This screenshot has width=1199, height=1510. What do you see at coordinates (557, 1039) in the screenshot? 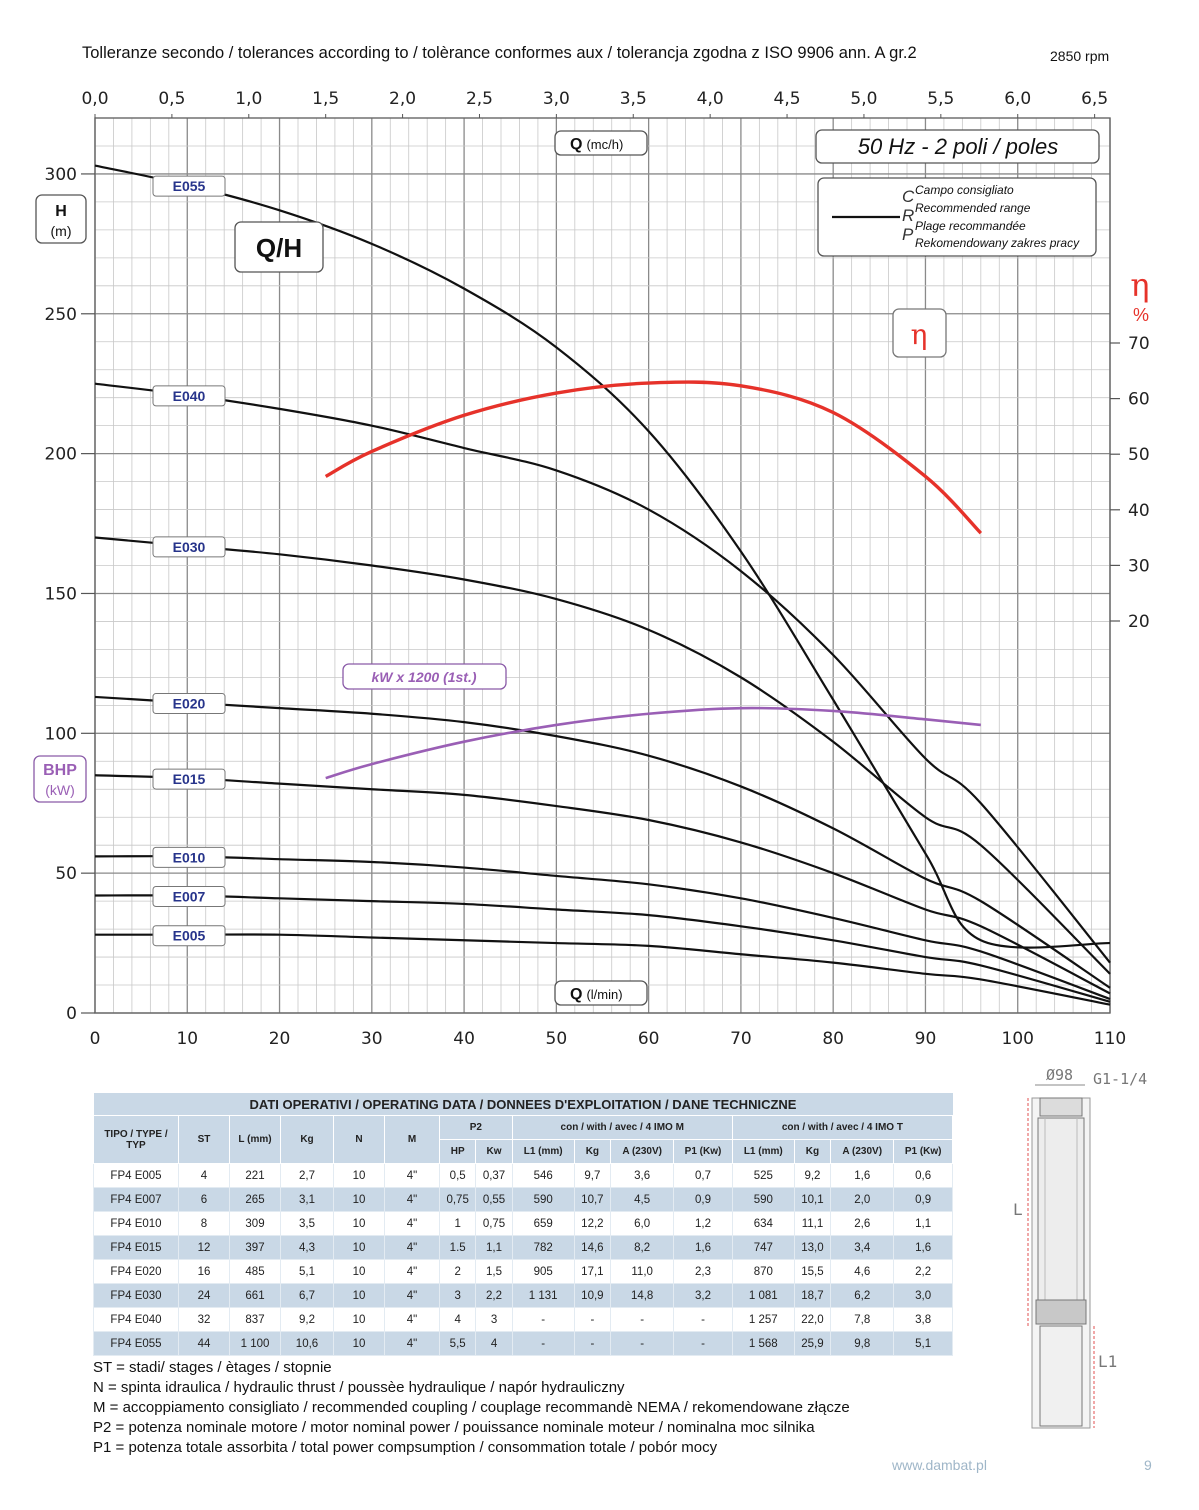
I see `x-bottom-tick: 50` at bounding box center [557, 1039].